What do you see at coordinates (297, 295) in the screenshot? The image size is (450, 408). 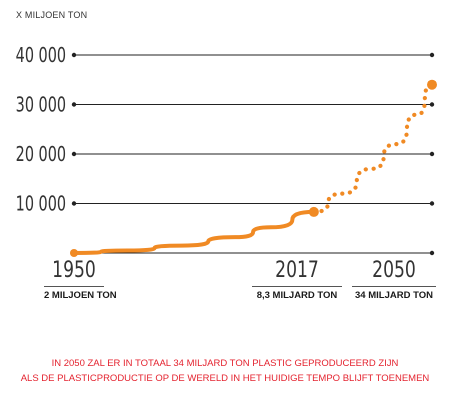 I see `x-tick-amount: 8,3 MILJARD TON` at bounding box center [297, 295].